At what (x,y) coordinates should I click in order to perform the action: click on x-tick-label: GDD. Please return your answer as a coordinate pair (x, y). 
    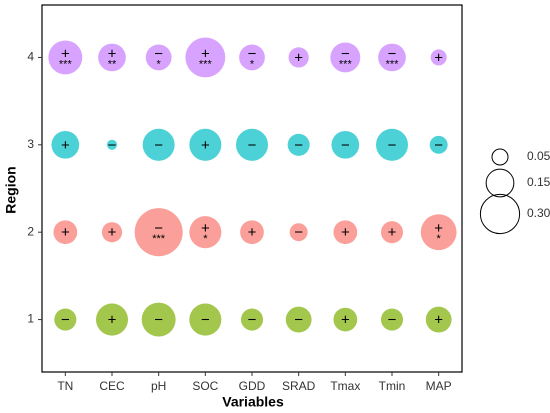
    Looking at the image, I should click on (252, 386).